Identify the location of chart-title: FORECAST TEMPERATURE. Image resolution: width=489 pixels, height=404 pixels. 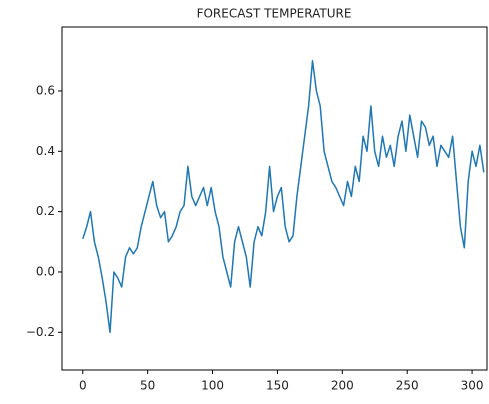
(274, 14).